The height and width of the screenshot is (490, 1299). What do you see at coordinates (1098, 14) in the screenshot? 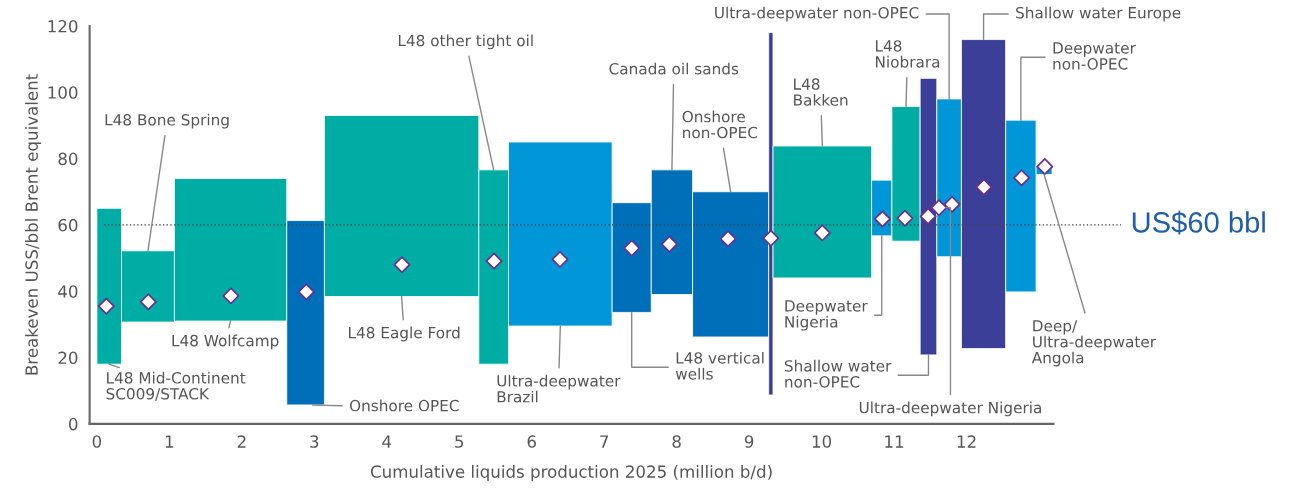
I see `annotation: Shallow water Europe` at bounding box center [1098, 14].